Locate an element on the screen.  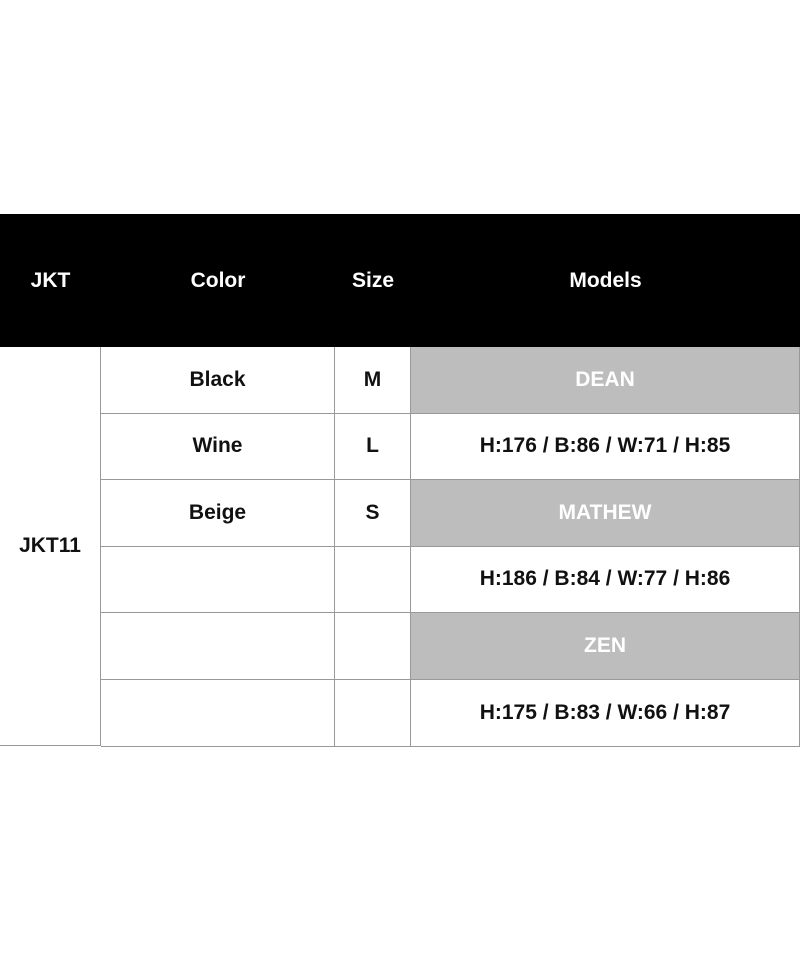
table-header: JKT Color Size Models is located at coordinates (400, 280).